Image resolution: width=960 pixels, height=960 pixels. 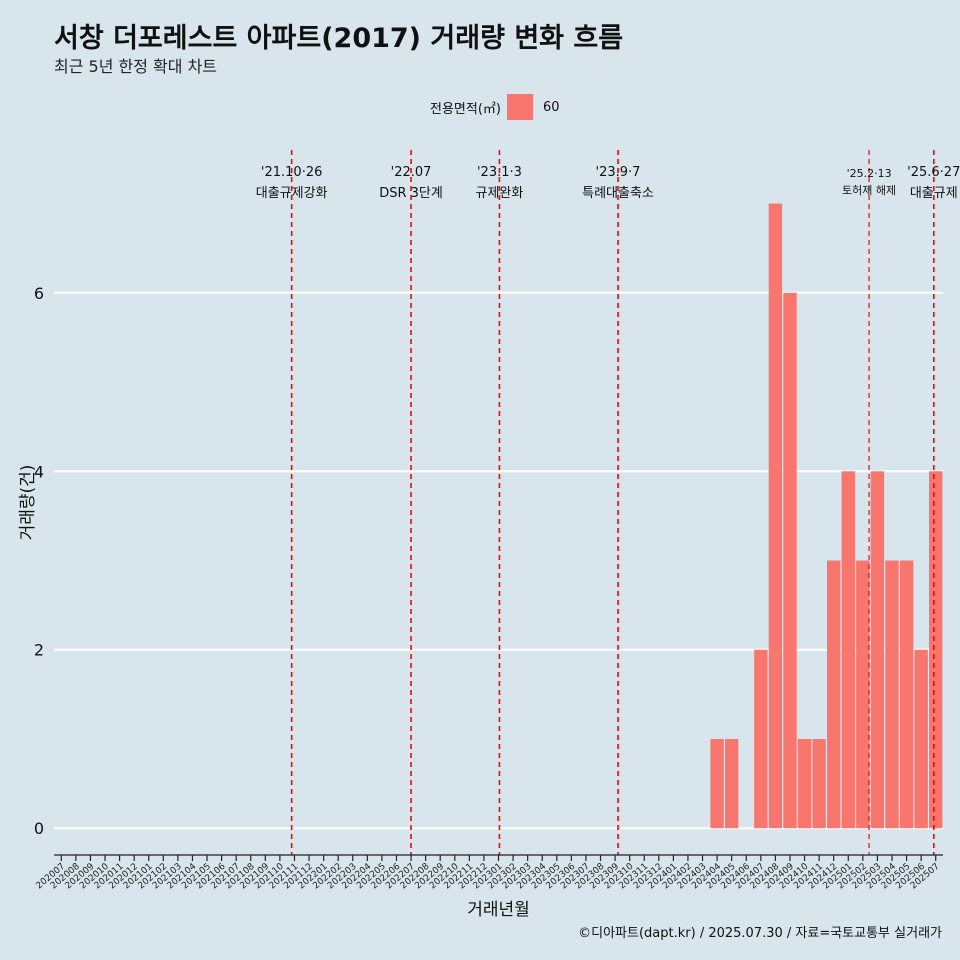 What do you see at coordinates (291, 172) in the screenshot?
I see `event-date-label: '21.10·26` at bounding box center [291, 172].